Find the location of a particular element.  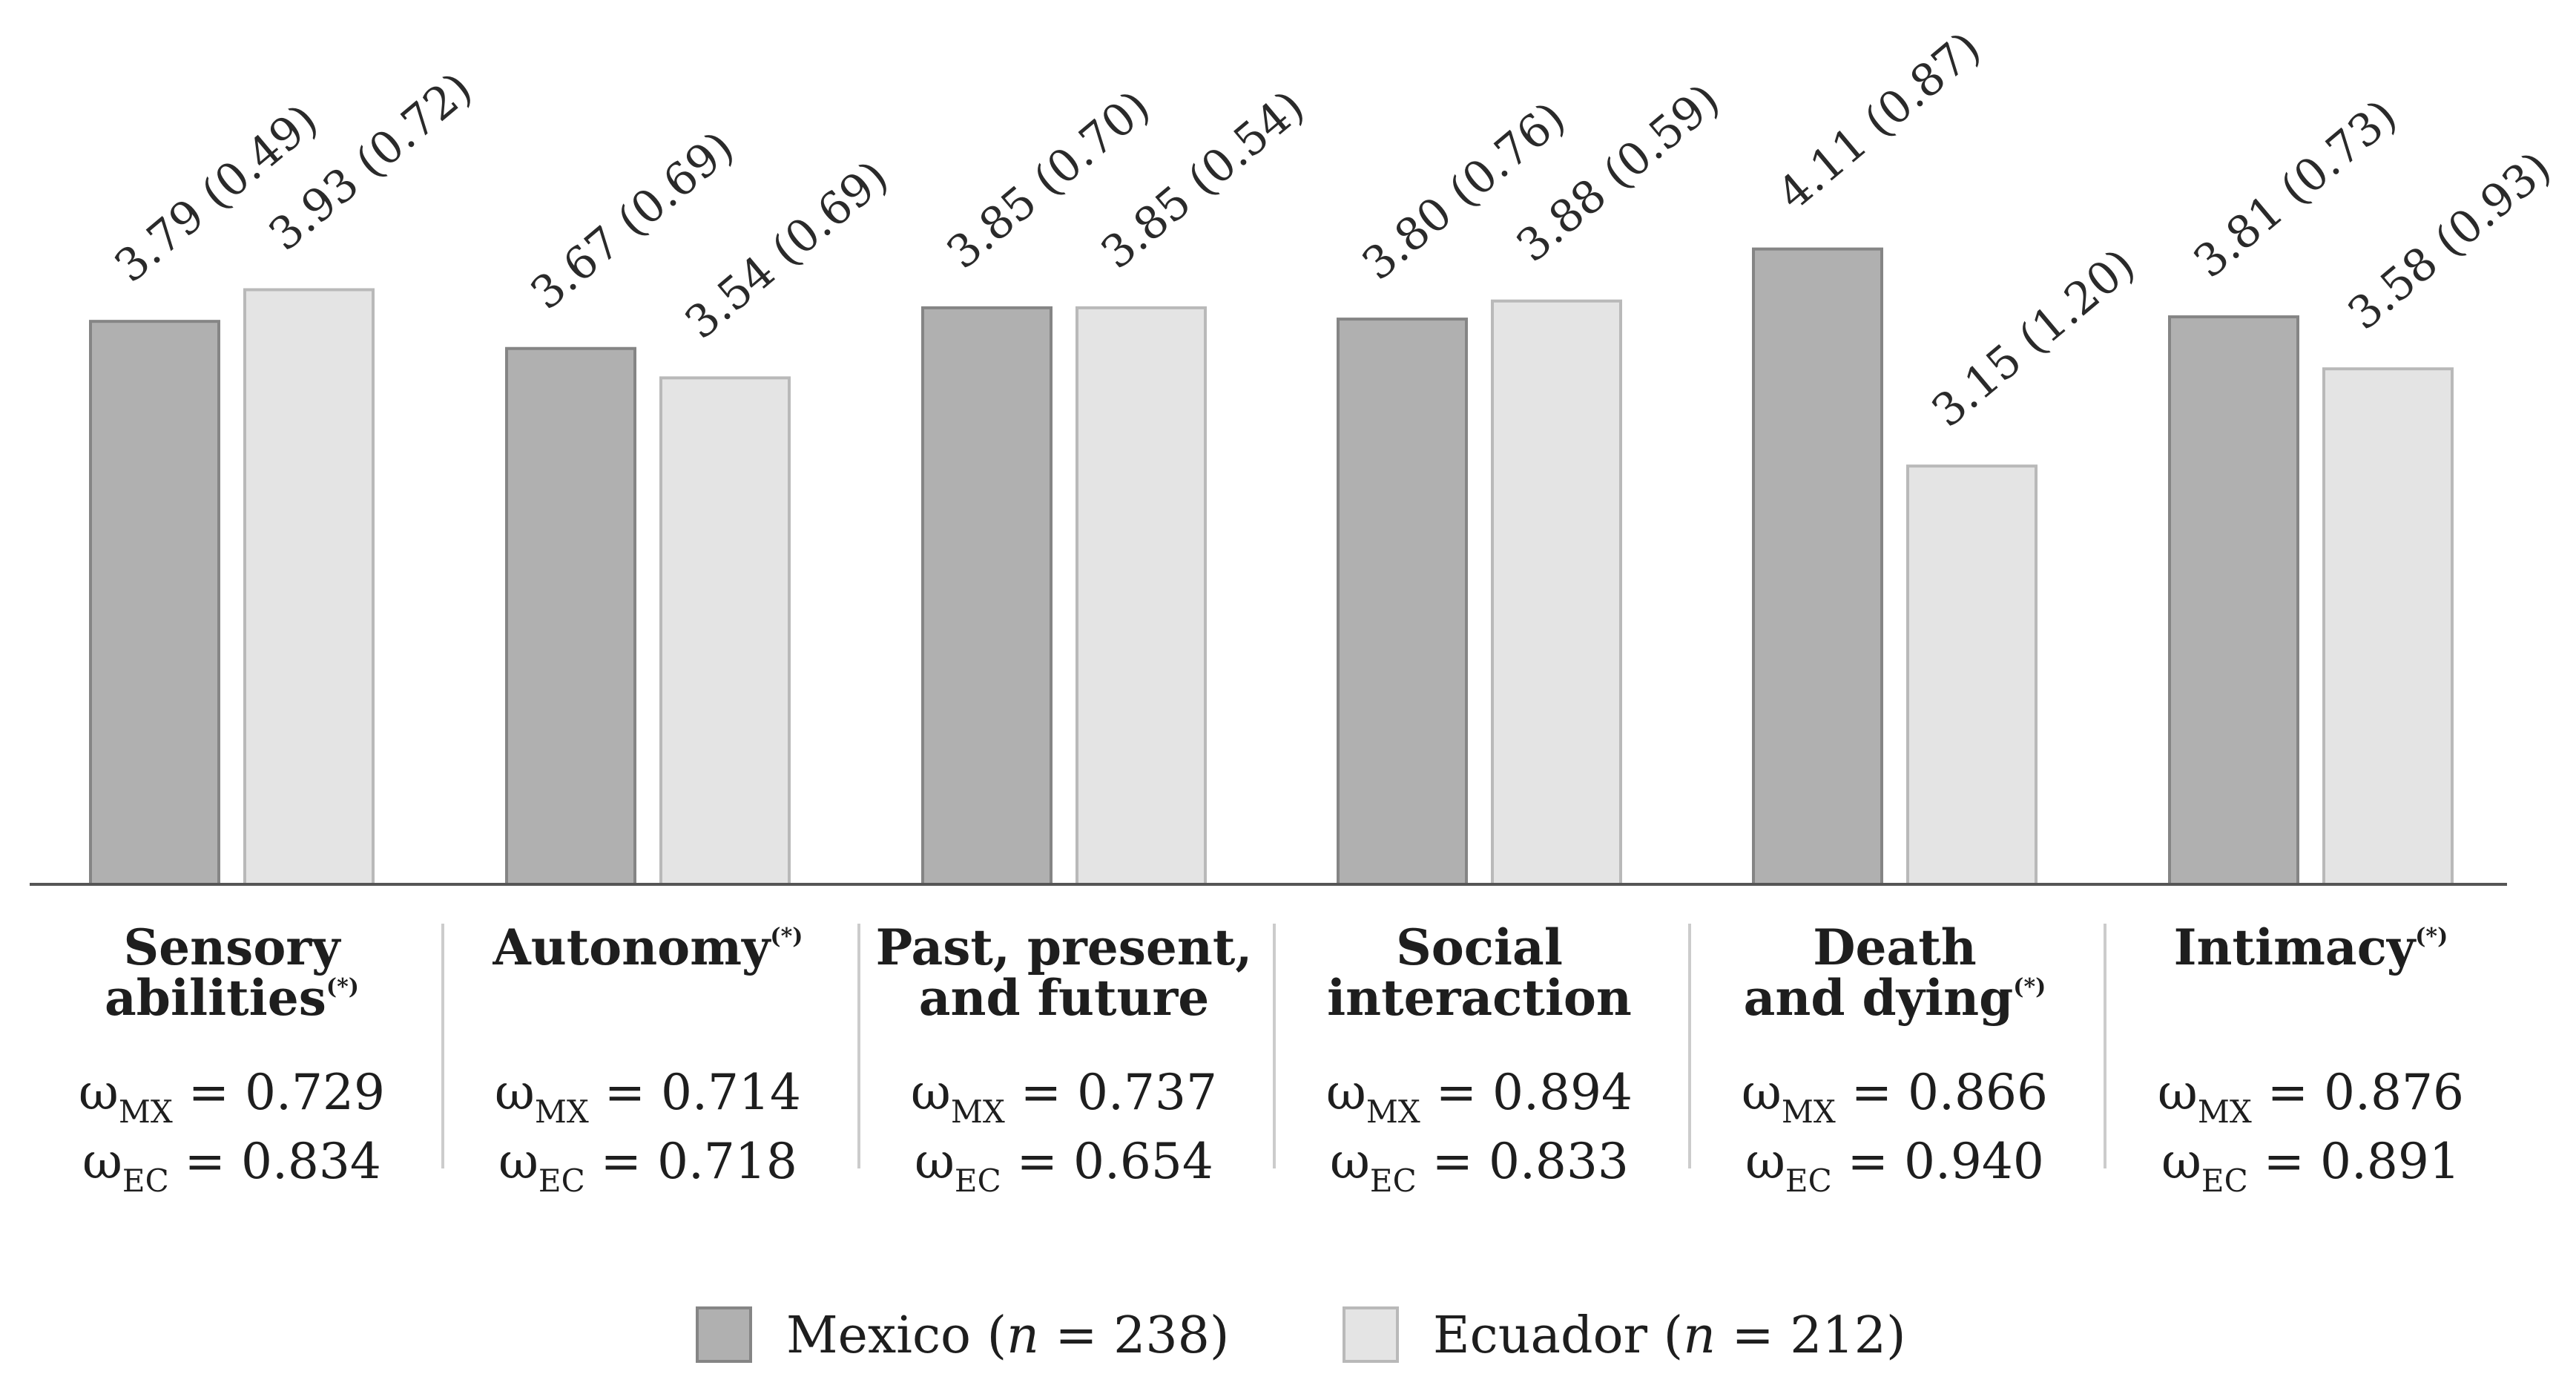

omega-ec-sensory-abilities: ωEC = 0.834 is located at coordinates (232, 1166).